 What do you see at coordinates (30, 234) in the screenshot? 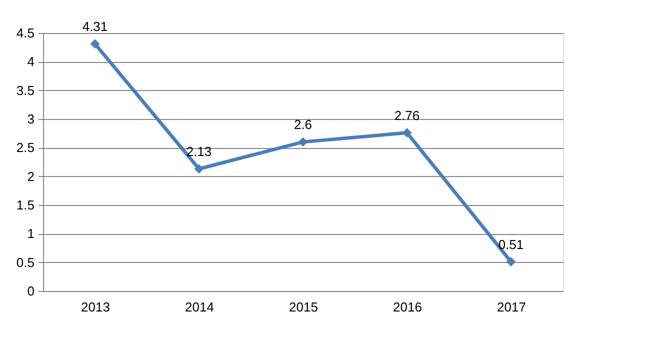
I see `y-tick-label: 1` at bounding box center [30, 234].